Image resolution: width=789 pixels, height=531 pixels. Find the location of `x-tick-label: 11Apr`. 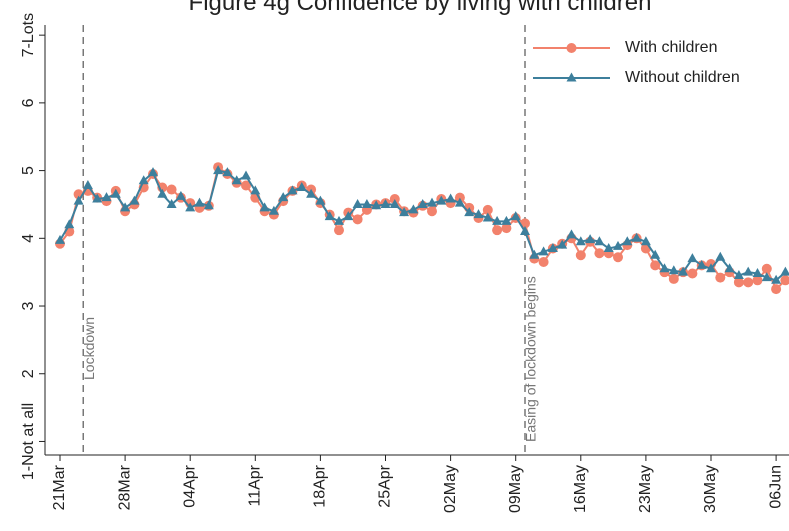

x-tick-label: 11Apr is located at coordinates (255, 485).